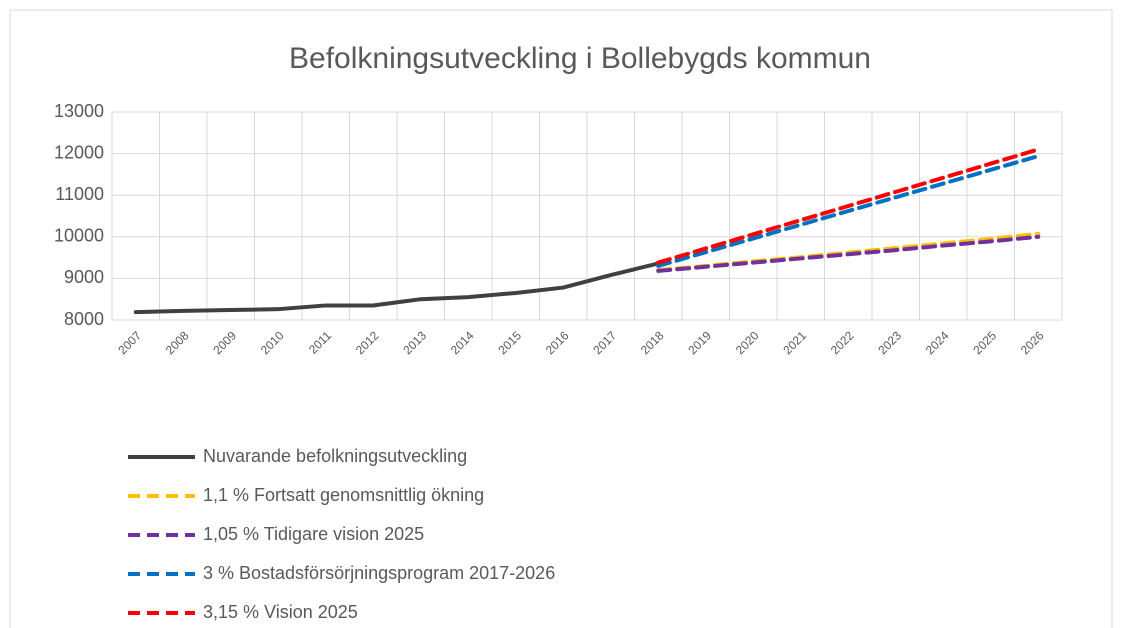 This screenshot has height=628, width=1123. Describe the element at coordinates (313, 534) in the screenshot. I see `legend-label: 1,05 % Tidigare vision 2025` at that location.